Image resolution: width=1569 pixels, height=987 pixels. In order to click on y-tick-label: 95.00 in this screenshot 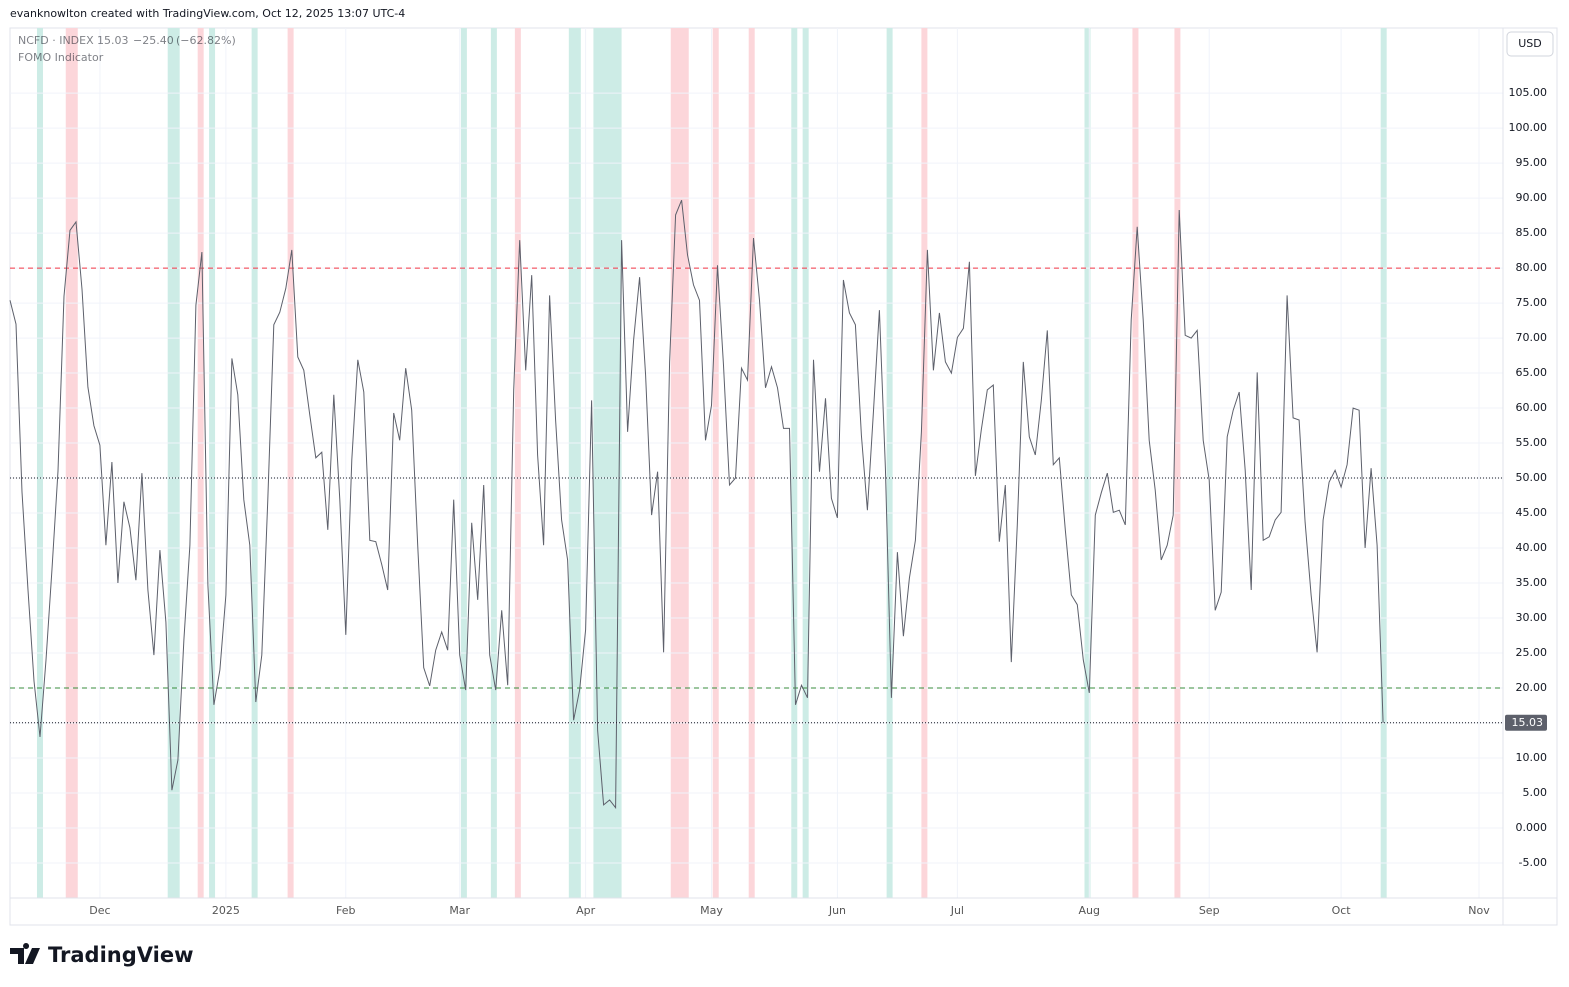, I will do `click(1532, 162)`.